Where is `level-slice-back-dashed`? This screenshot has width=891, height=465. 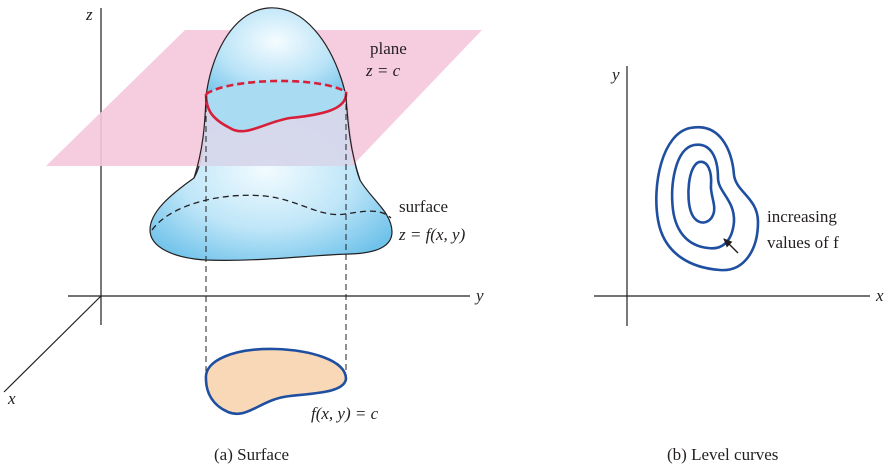 level-slice-back-dashed is located at coordinates (276, 87).